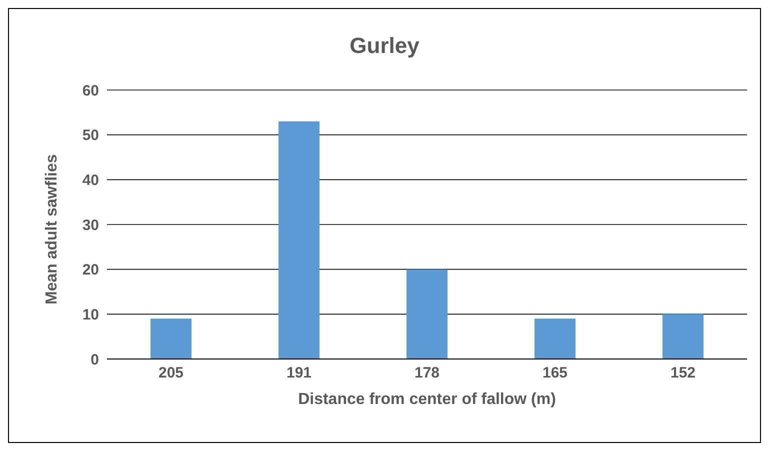 This screenshot has height=451, width=769. Describe the element at coordinates (384, 46) in the screenshot. I see `chart-title: Gurley` at that location.